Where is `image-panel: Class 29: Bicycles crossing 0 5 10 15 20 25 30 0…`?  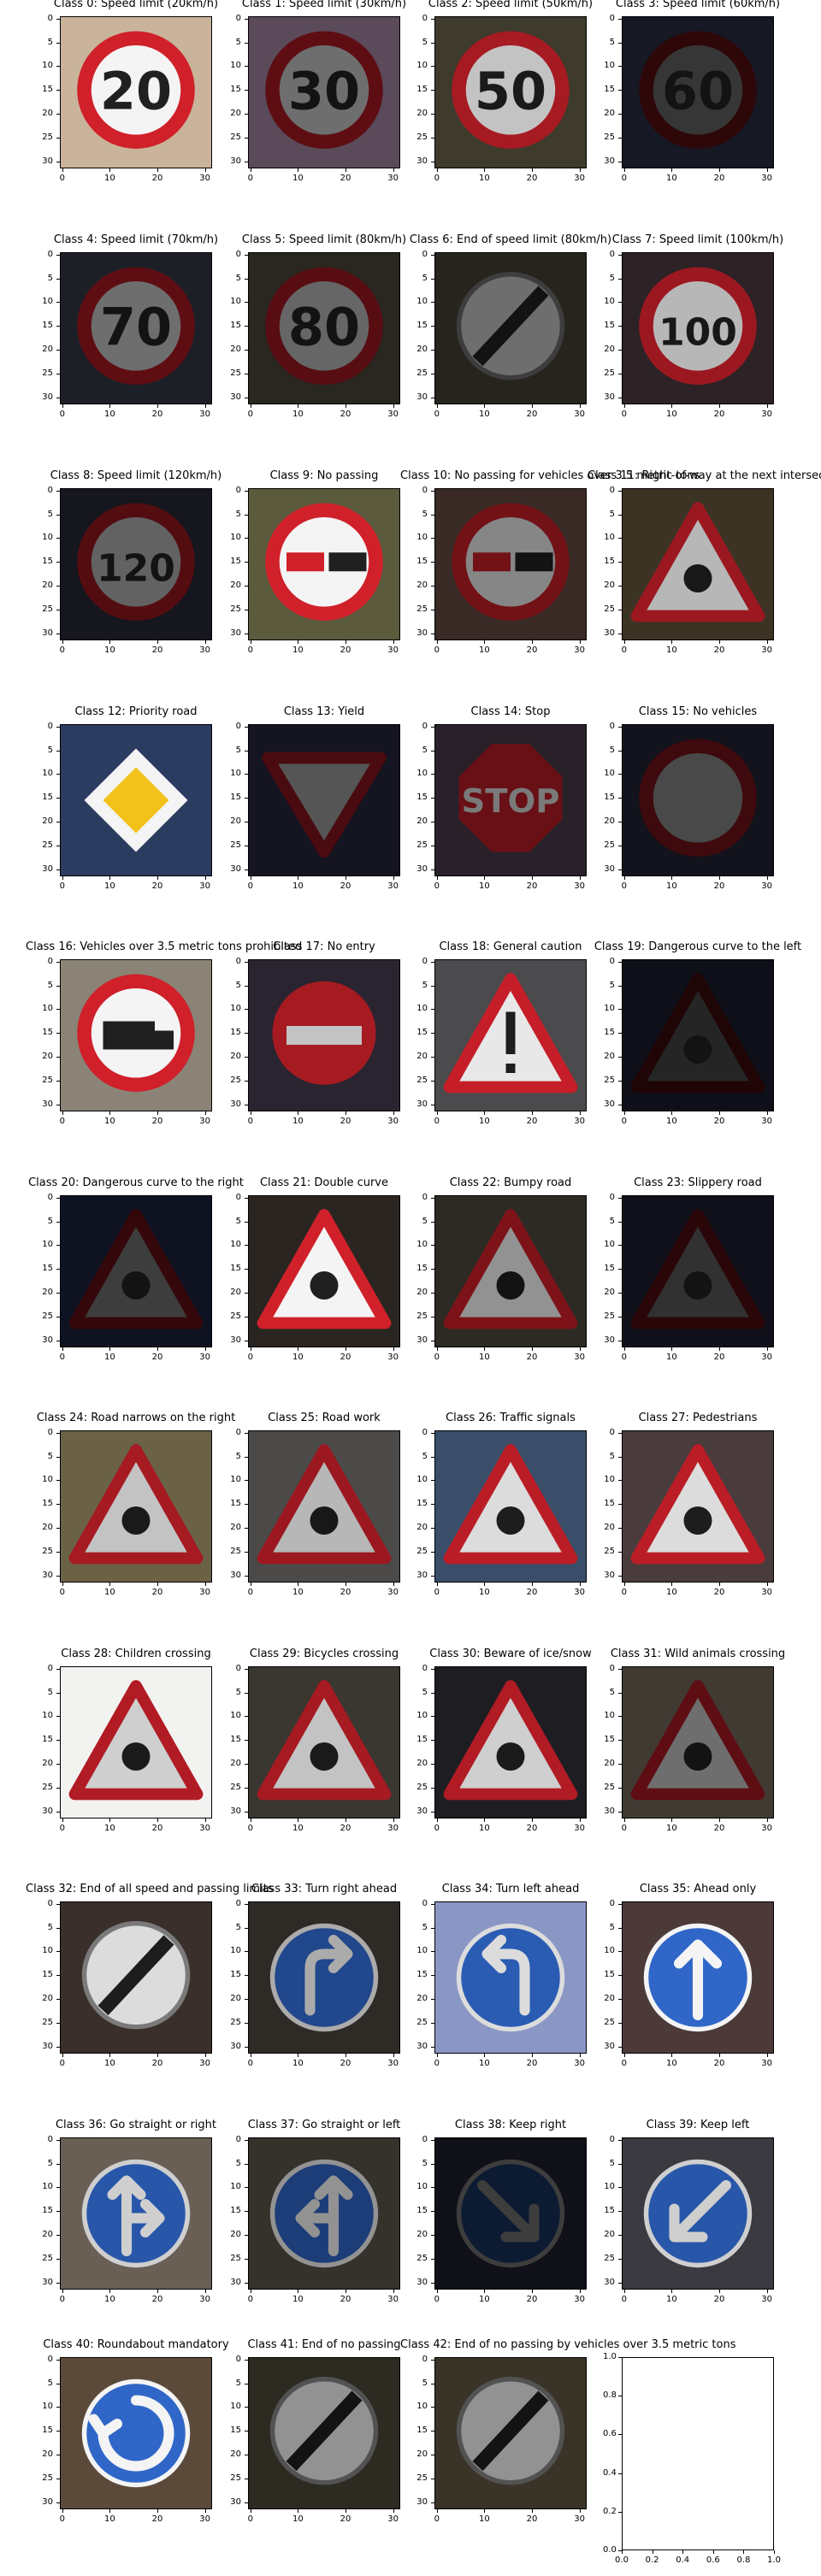
image-panel: Class 29: Bicycles crossing 0 5 10 15 20 25 30 0… is located at coordinates (315, 1740).